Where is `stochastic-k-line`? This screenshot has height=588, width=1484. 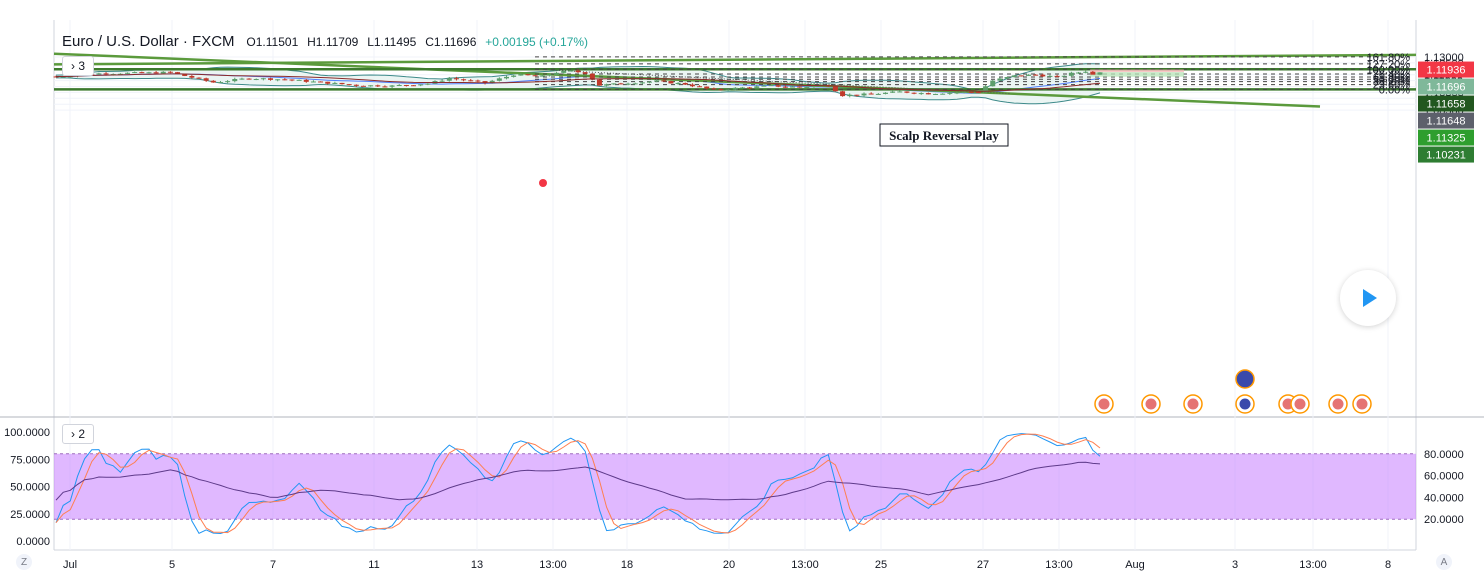 stochastic-k-line is located at coordinates (578, 484).